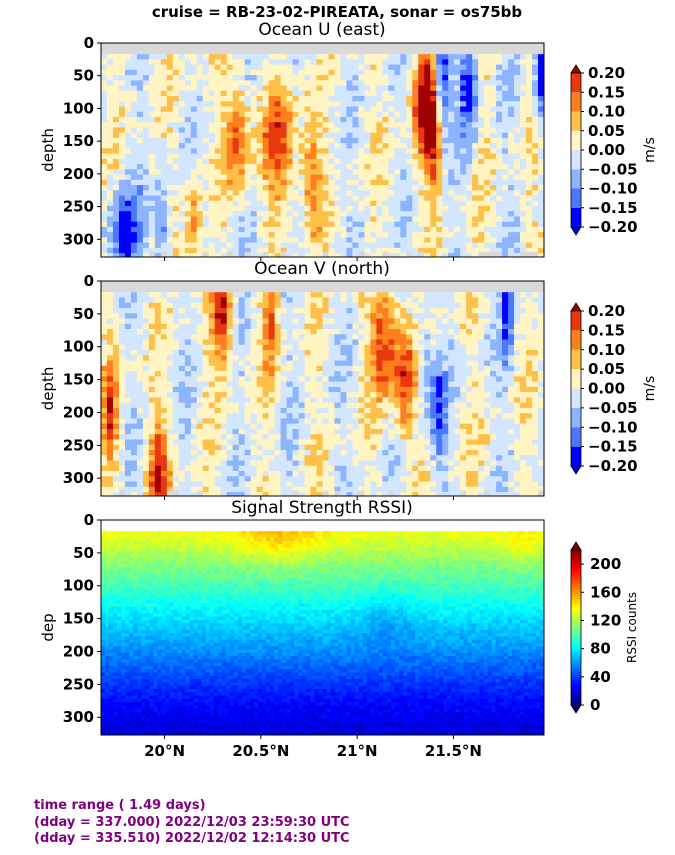  I want to click on y-axis-label: dep, so click(48, 627).